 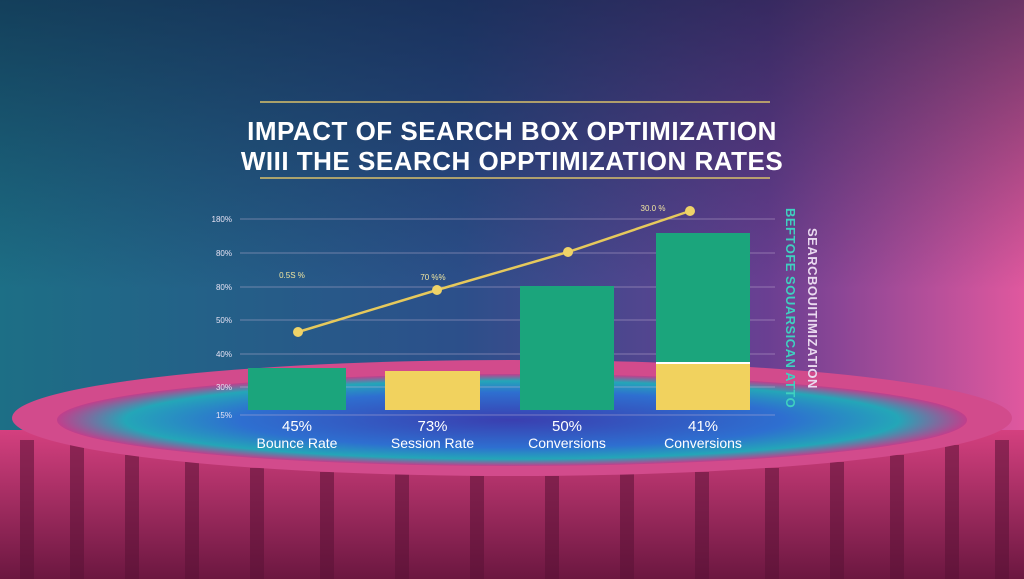 I want to click on bar-category-label: Bounce Rate, so click(x=297, y=443).